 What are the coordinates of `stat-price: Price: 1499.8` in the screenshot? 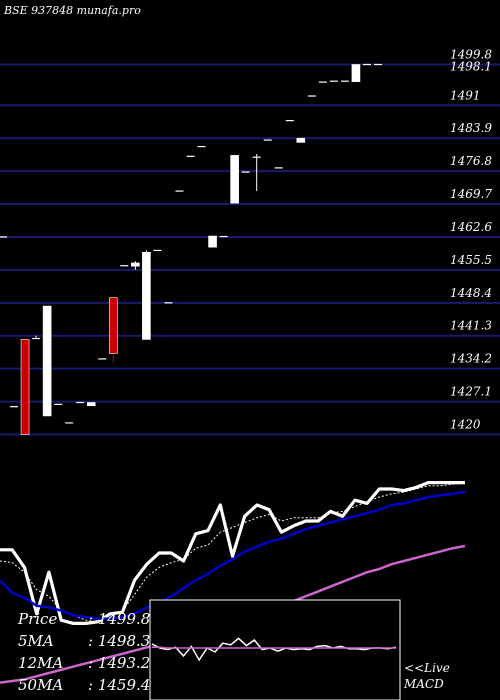 It's located at (84, 619).